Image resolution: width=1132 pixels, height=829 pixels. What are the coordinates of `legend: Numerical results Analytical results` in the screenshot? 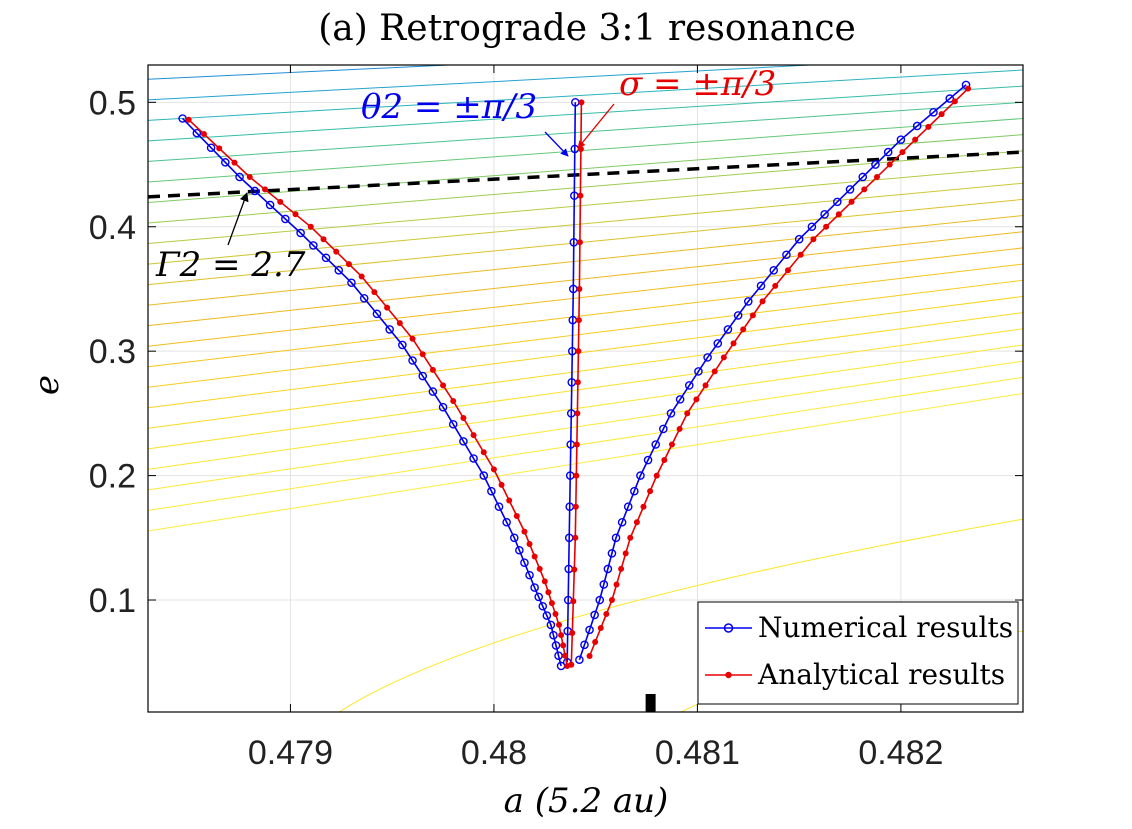 It's located at (858, 653).